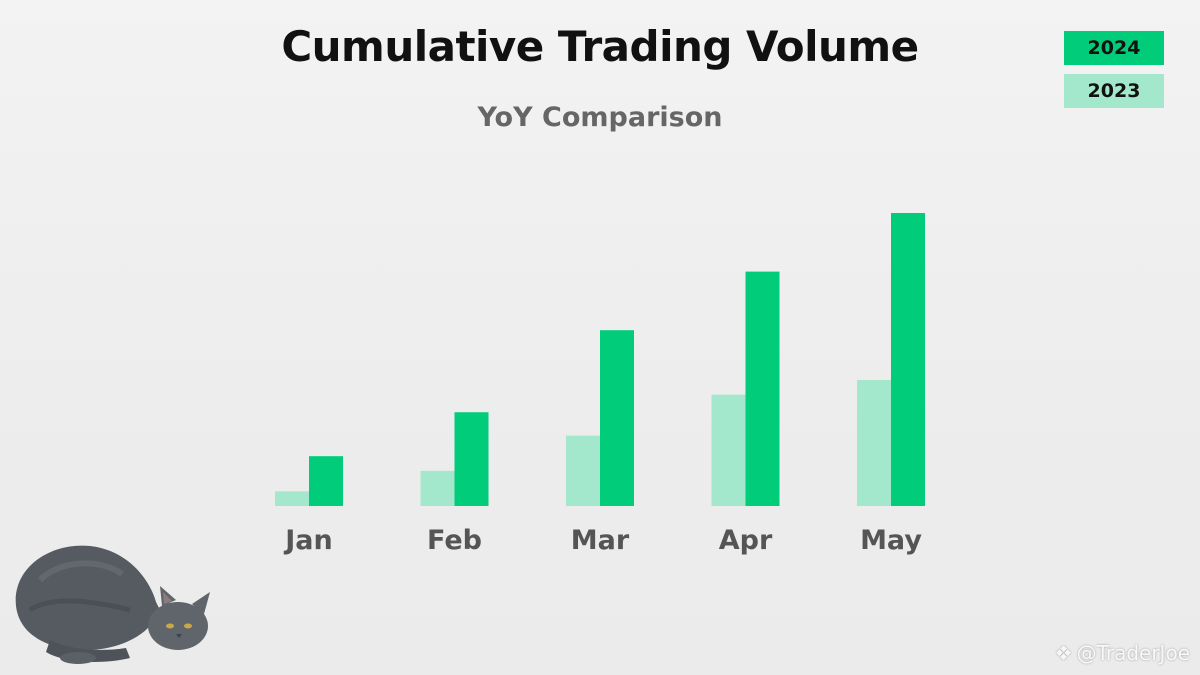 This screenshot has width=1200, height=675. I want to click on x-tick-label-mar: Mar, so click(600, 540).